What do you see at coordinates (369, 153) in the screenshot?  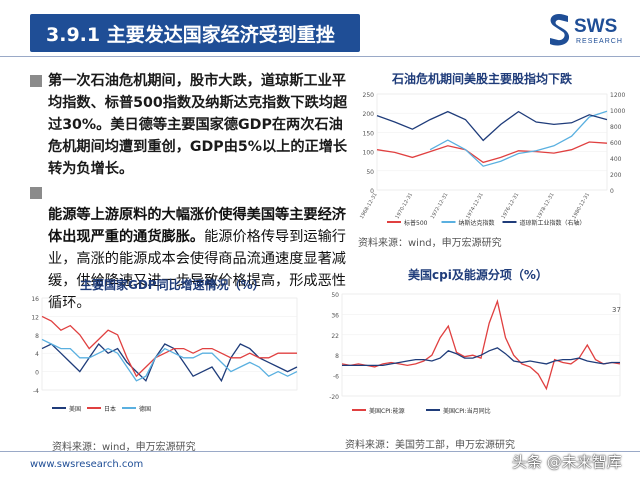 I see `y-tick-label: 100` at bounding box center [369, 153].